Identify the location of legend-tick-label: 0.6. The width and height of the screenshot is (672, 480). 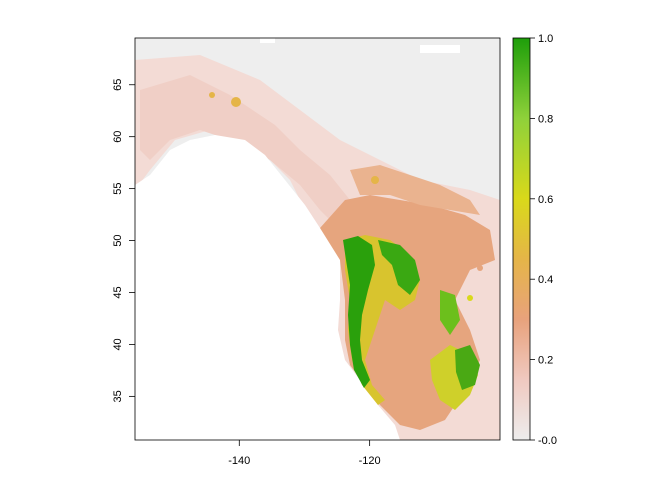
(545, 200).